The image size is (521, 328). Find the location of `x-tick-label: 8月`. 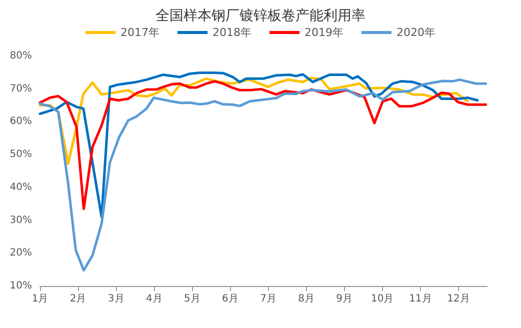

x-tick-label: 8月 is located at coordinates (306, 299).